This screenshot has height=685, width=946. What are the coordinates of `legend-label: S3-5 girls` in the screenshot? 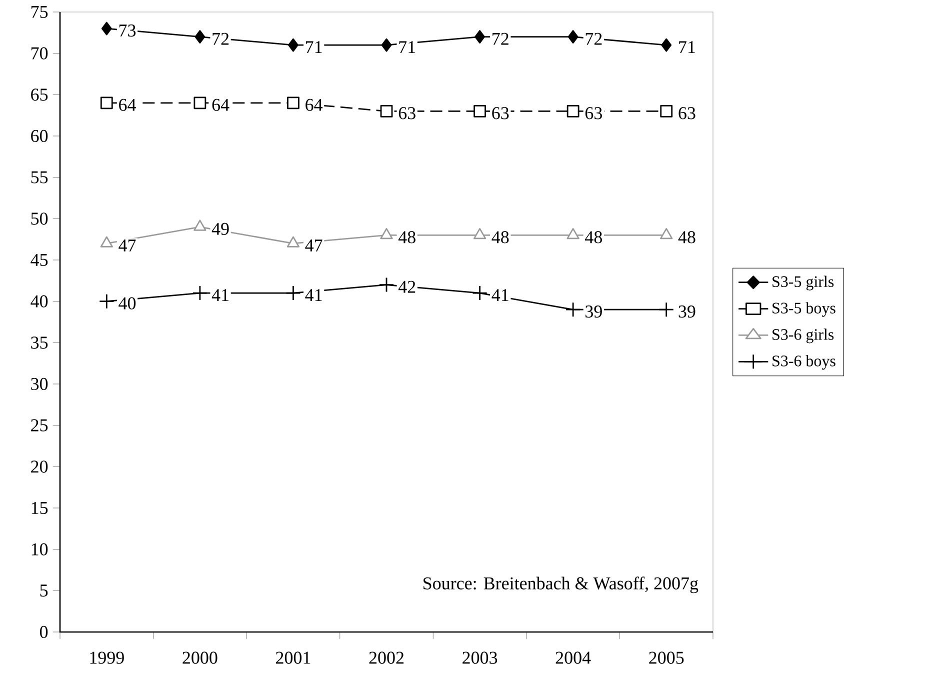 It's located at (803, 283).